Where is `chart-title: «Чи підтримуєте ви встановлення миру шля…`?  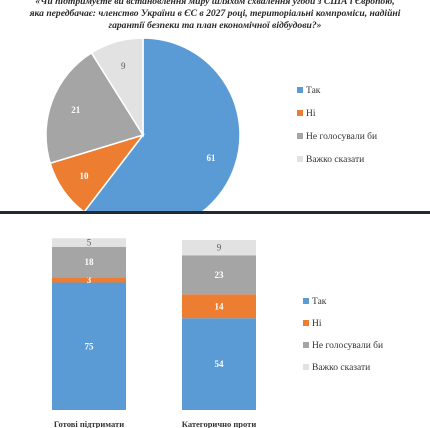 chart-title: «Чи підтримуєте ви встановлення миру шля… is located at coordinates (215, 16).